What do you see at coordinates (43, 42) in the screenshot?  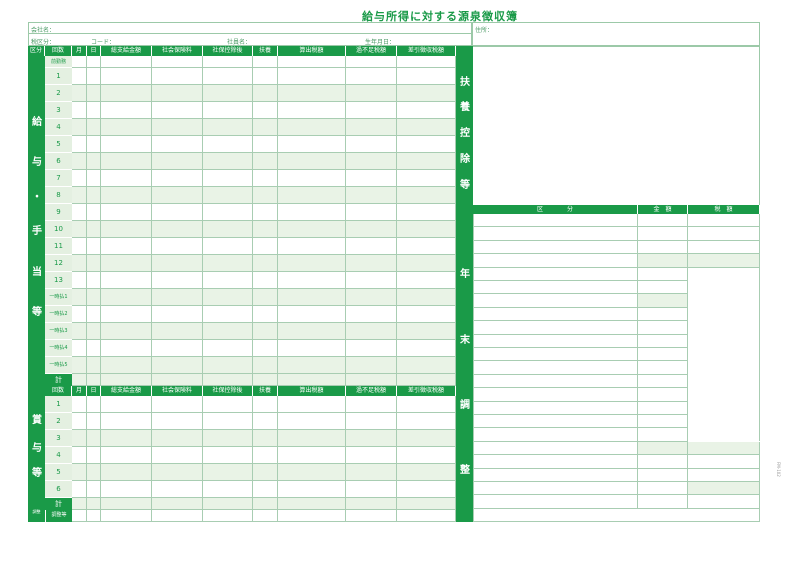 I see `tax-class-label: 税区分：` at bounding box center [43, 42].